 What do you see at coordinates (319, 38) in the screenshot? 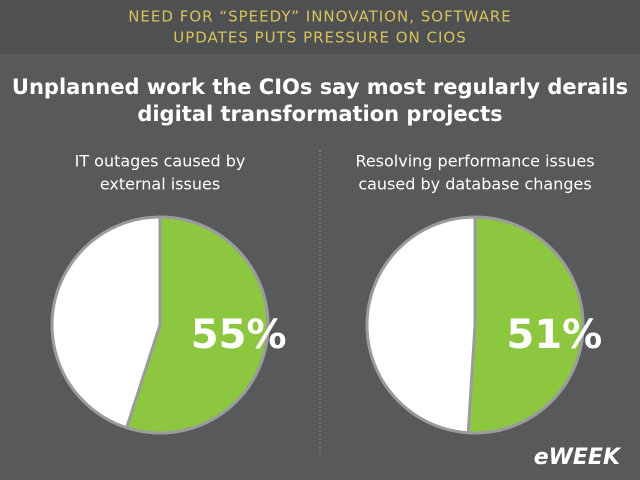
I see `header-line: UPDATES PUTS PRESSURE ON CIOS` at bounding box center [319, 38].